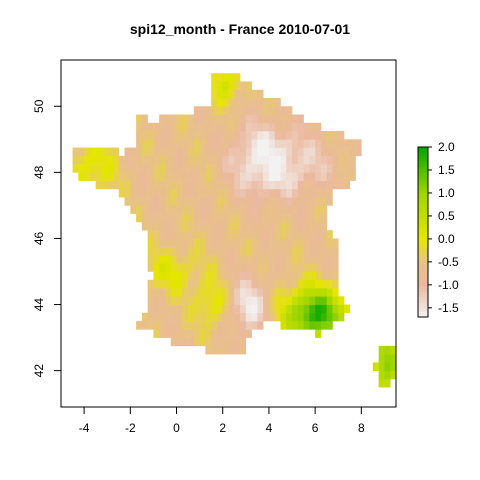 This screenshot has width=480, height=480. What do you see at coordinates (315, 428) in the screenshot?
I see `x-tick-label: 6` at bounding box center [315, 428].